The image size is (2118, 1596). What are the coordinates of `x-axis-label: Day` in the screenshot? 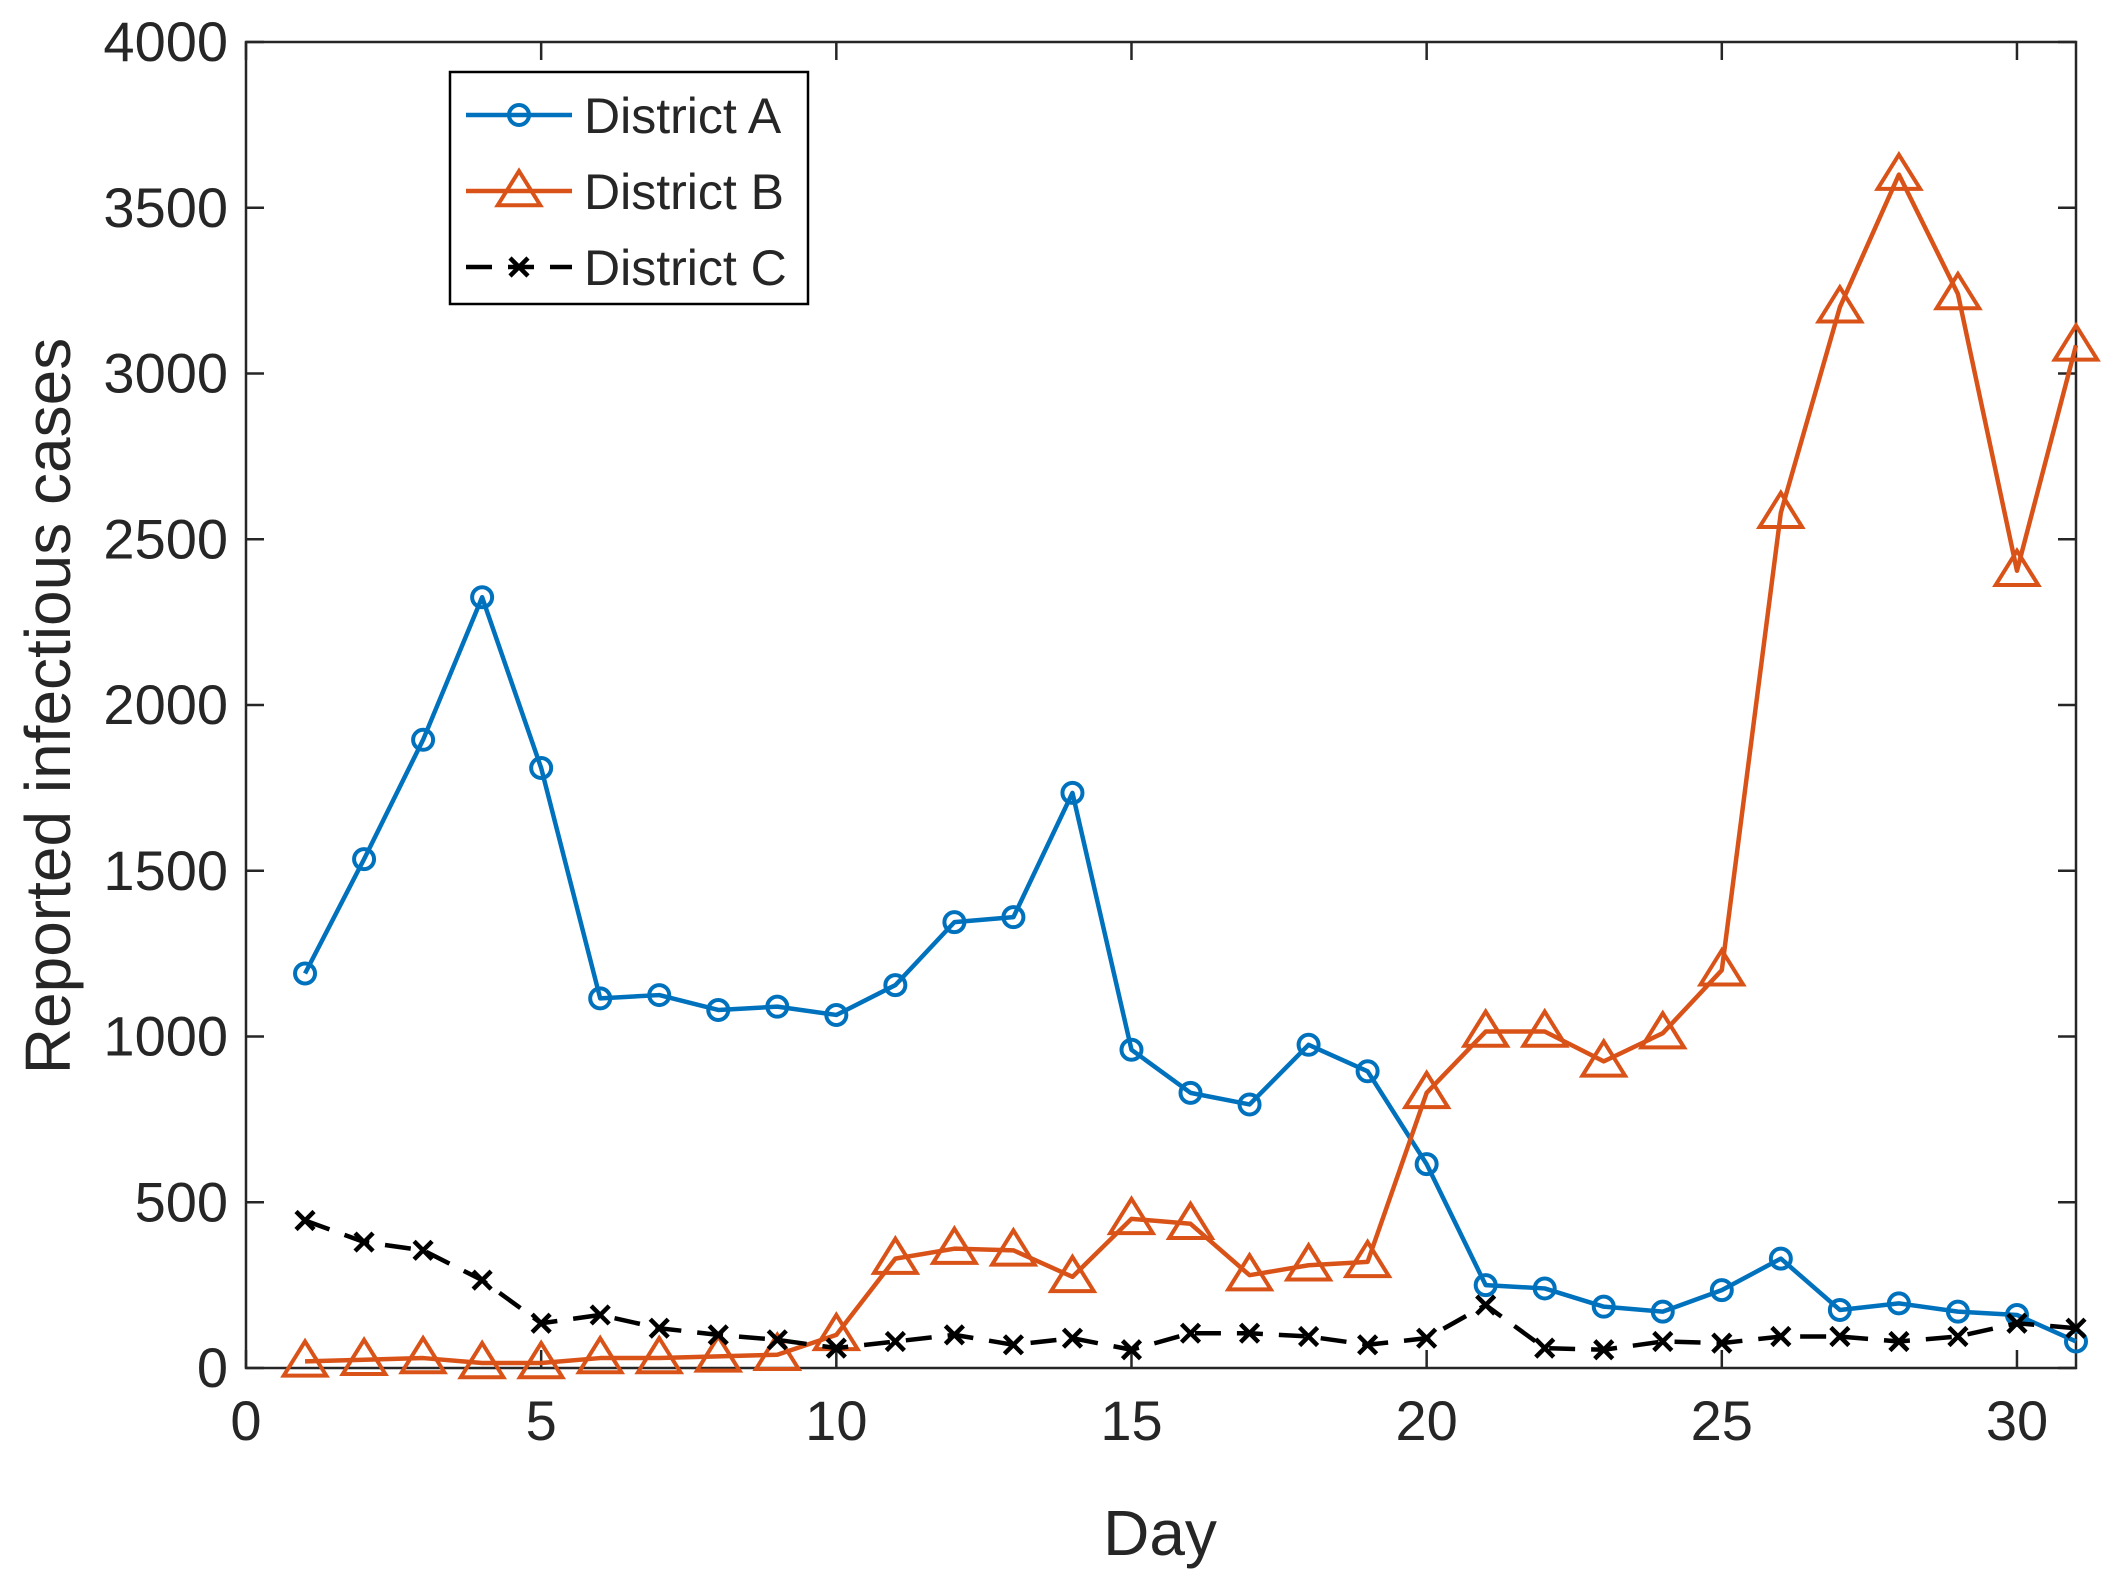 It's located at (1160, 1533).